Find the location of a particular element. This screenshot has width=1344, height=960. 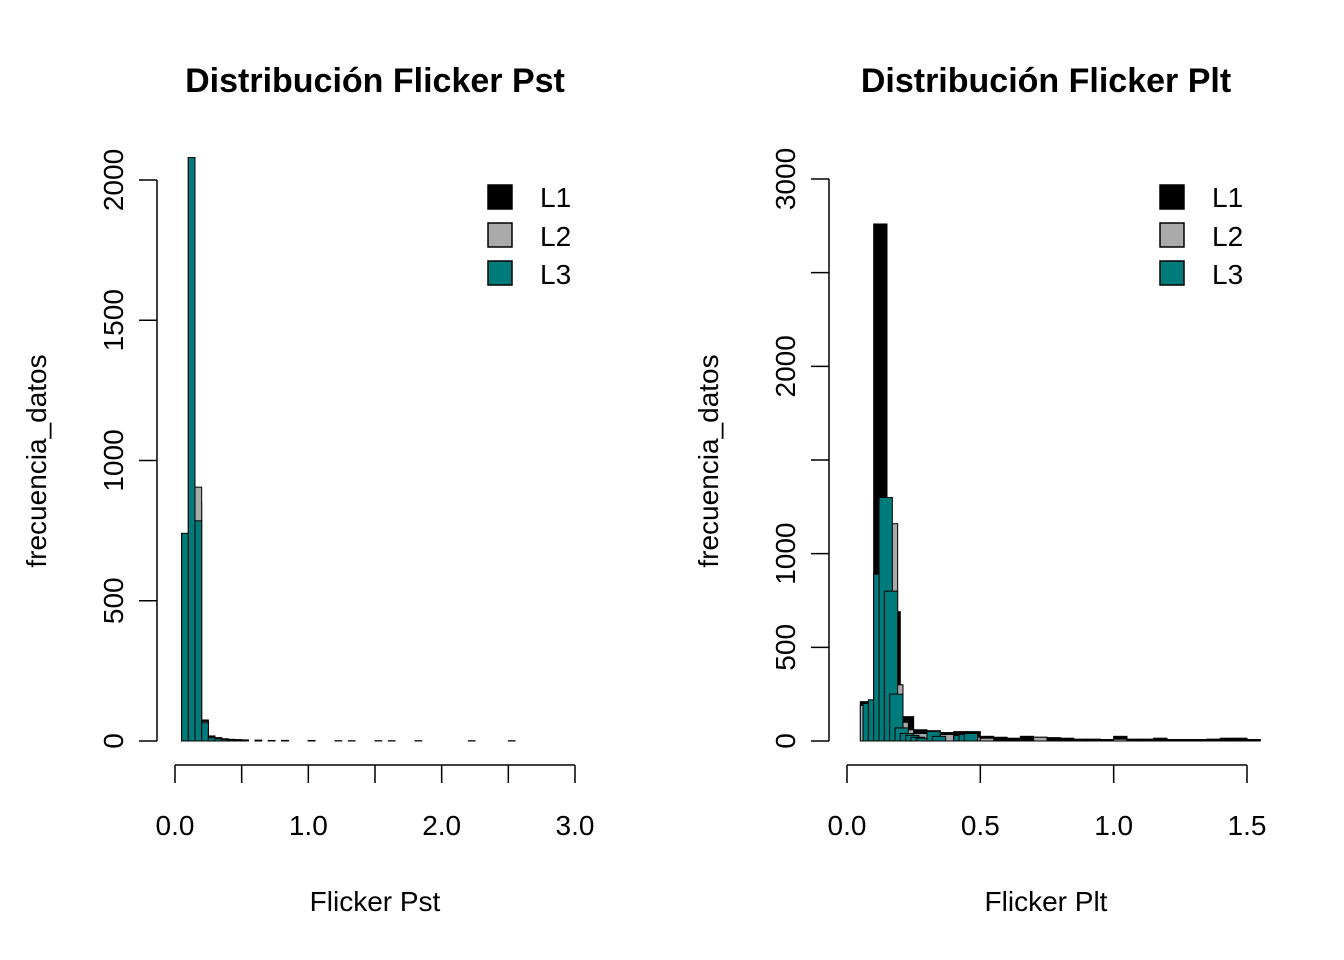

chart-title: Distribución Flicker Pst is located at coordinates (375, 81).